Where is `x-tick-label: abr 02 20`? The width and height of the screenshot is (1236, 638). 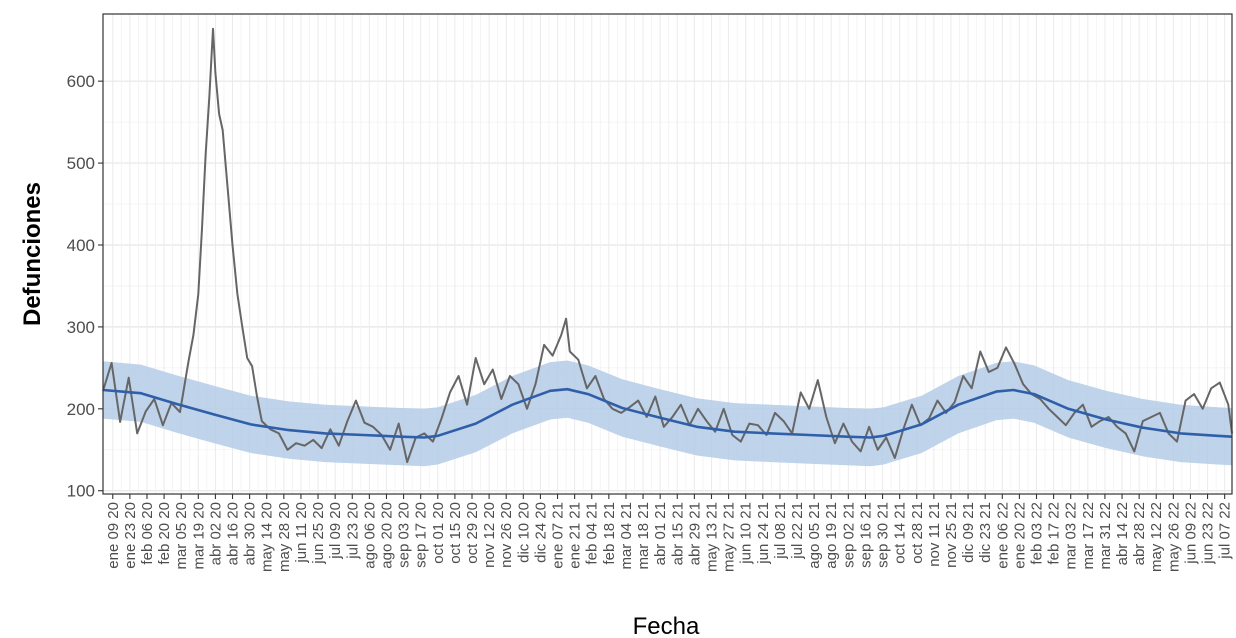
x-tick-label: abr 02 20 is located at coordinates (215, 533).